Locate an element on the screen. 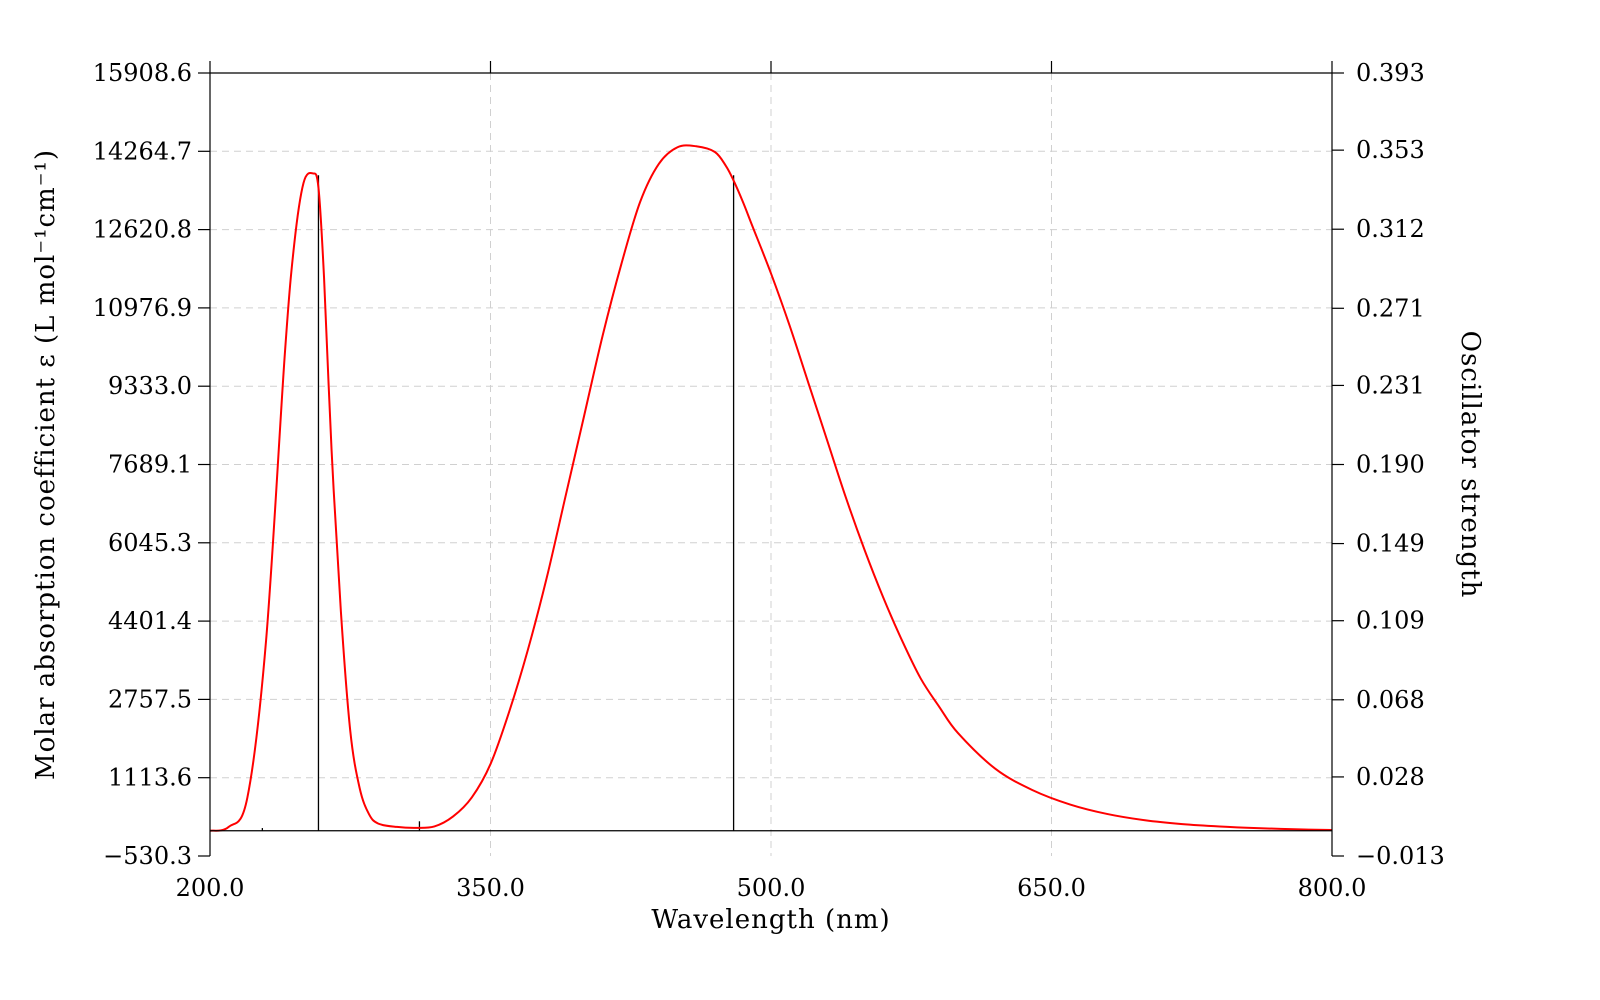 This screenshot has height=1000, width=1600. y2-axis-label: Oscillator strength is located at coordinates (1470, 465).